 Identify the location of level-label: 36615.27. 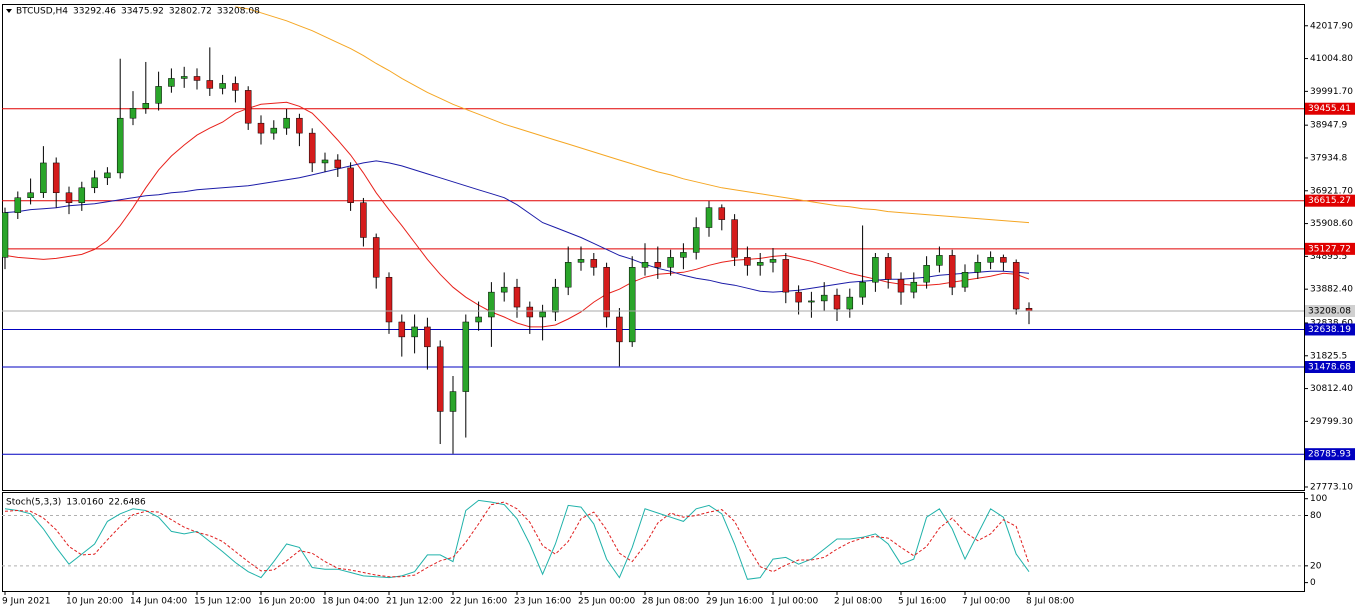
(1329, 201).